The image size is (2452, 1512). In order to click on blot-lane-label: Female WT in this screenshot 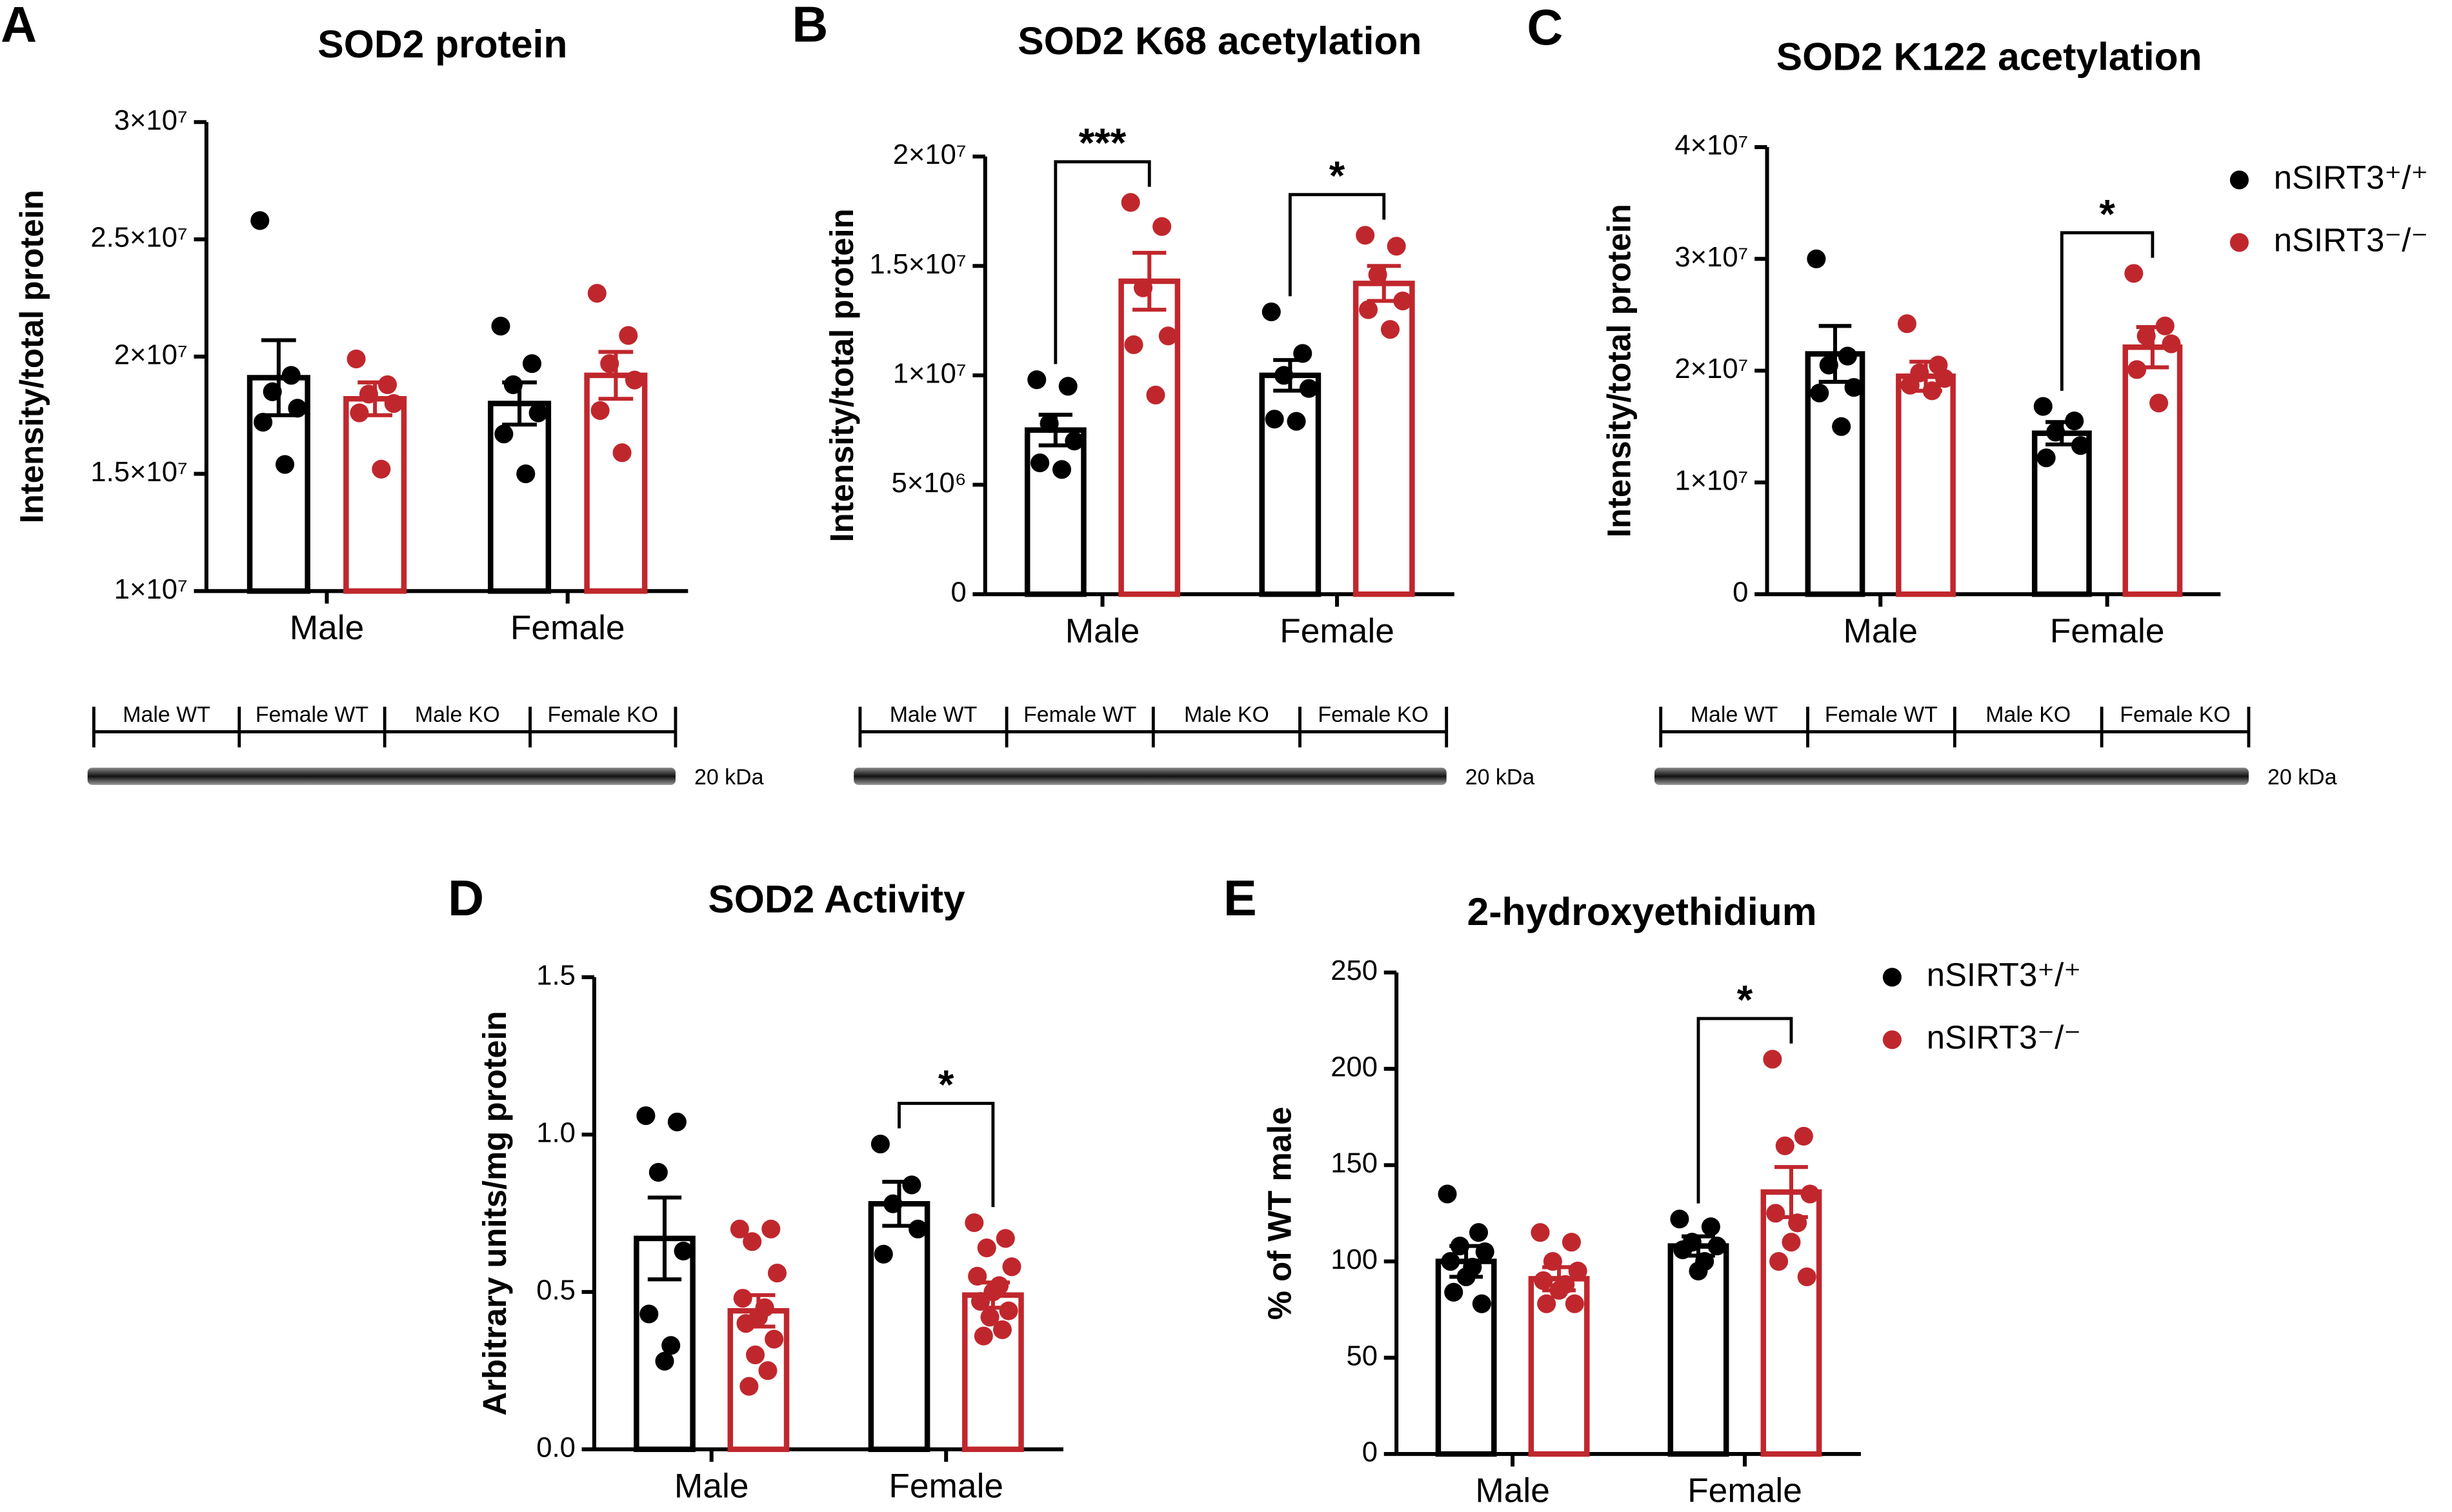, I will do `click(312, 714)`.